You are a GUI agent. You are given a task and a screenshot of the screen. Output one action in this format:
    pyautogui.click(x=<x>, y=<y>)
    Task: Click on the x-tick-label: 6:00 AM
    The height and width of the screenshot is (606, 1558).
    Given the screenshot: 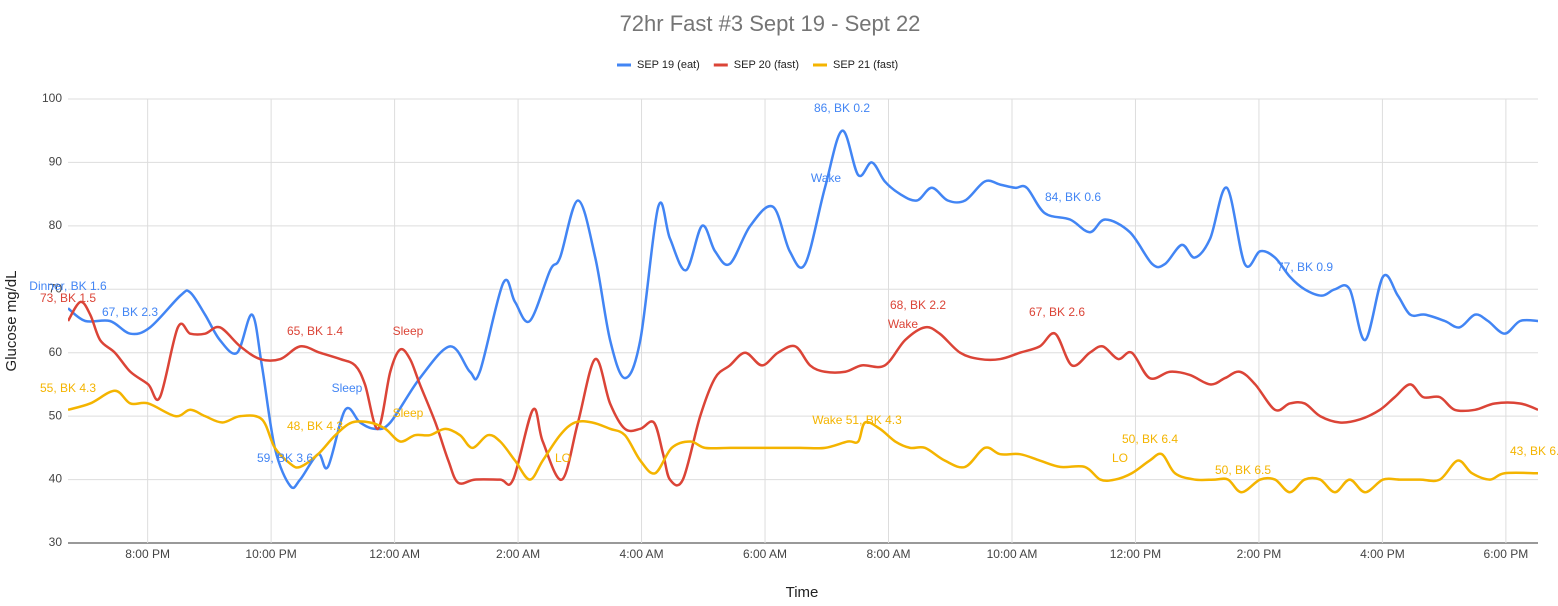 What is the action you would take?
    pyautogui.click(x=765, y=554)
    